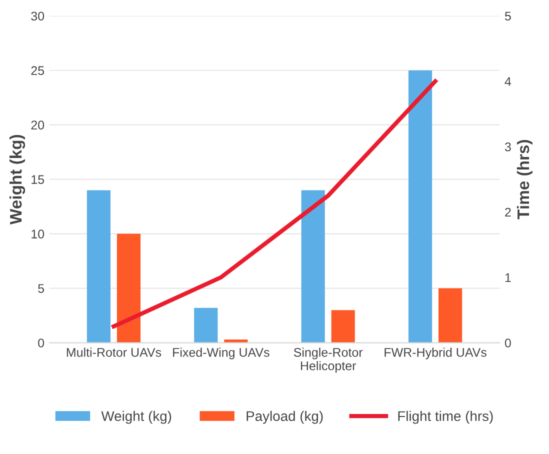 The width and height of the screenshot is (549, 454). Describe the element at coordinates (524, 180) in the screenshot. I see `y2-axis-title: Time (hrs)` at that location.